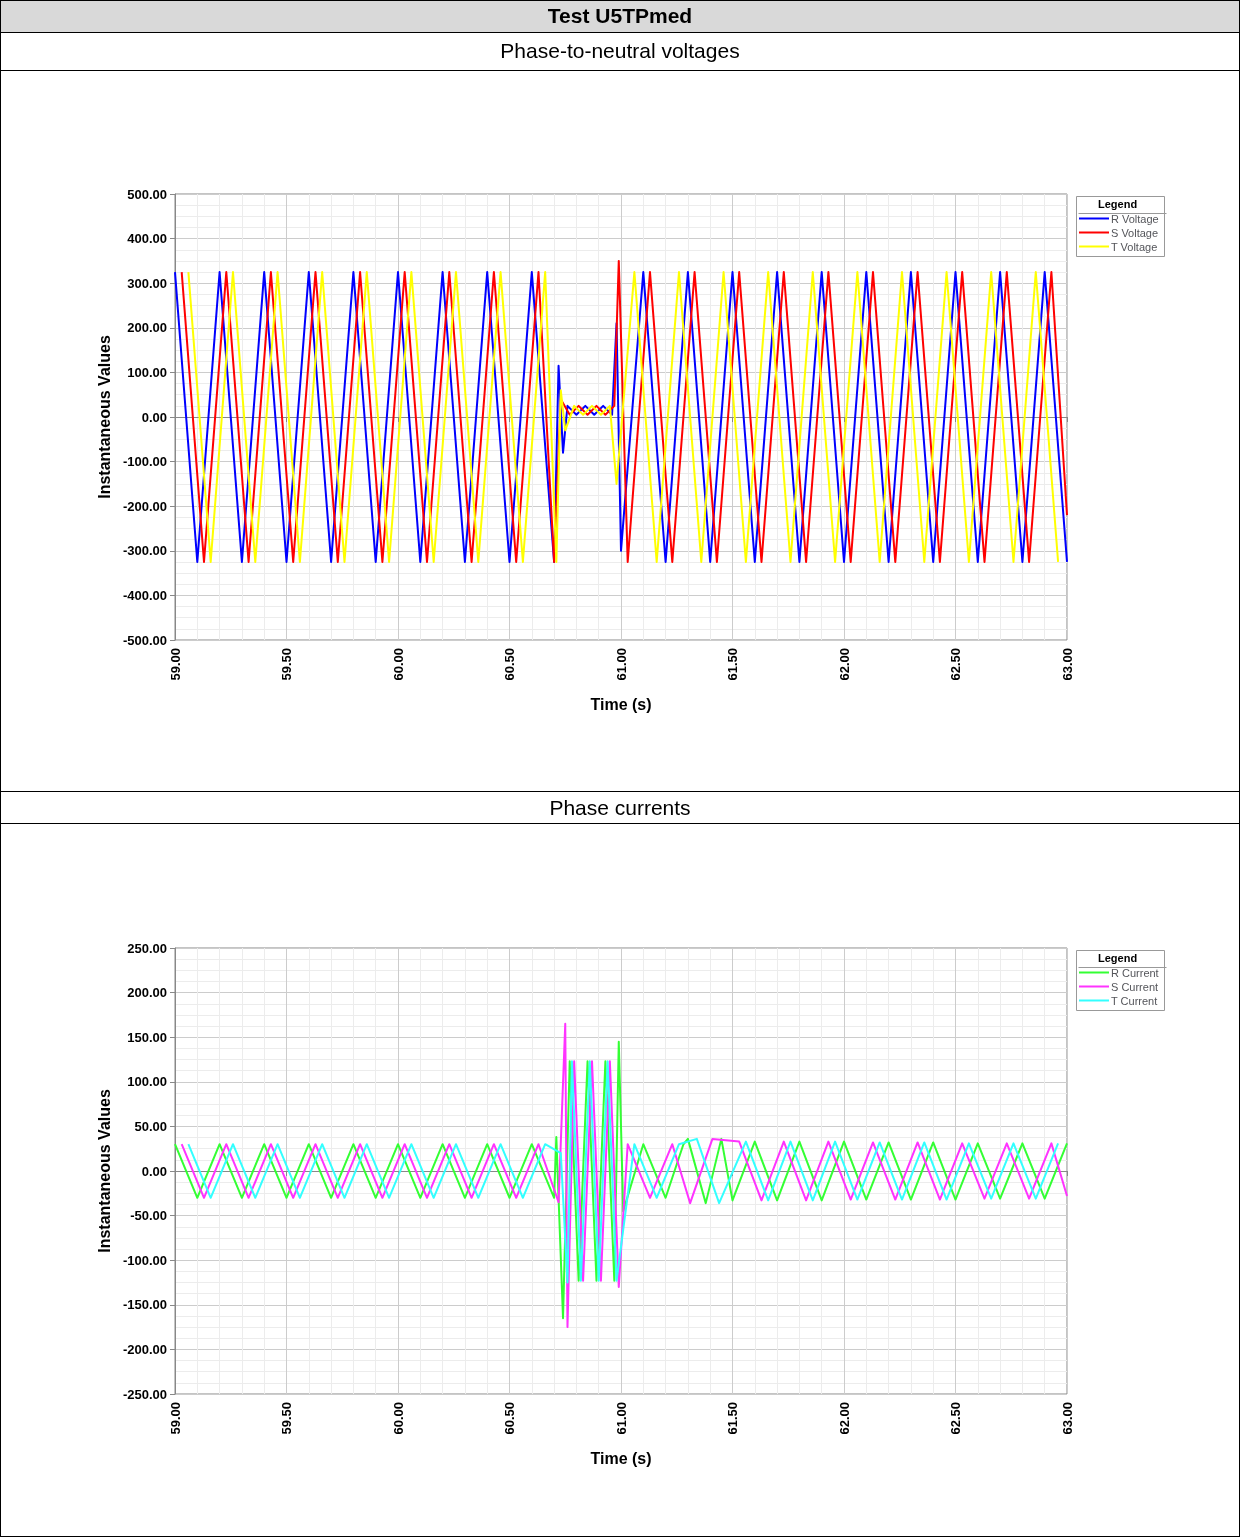 Image resolution: width=1240 pixels, height=1537 pixels. I want to click on line-series, so click(623, 1172).